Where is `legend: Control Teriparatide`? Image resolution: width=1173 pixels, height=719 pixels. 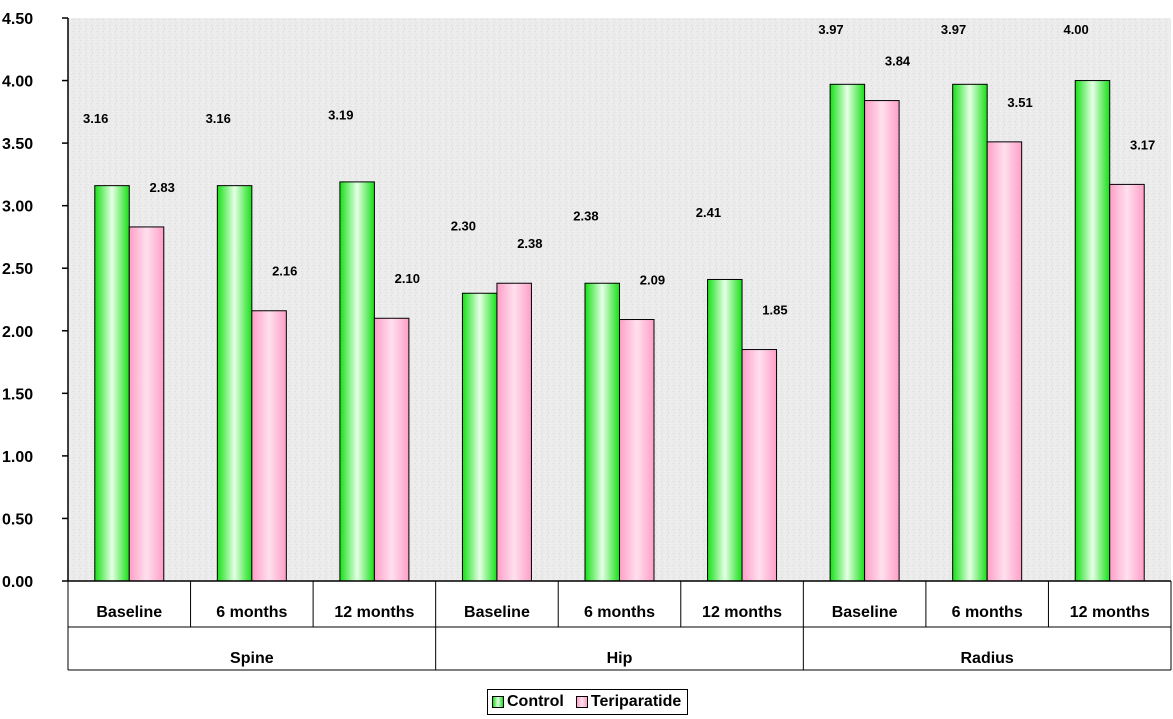 legend: Control Teriparatide is located at coordinates (588, 702).